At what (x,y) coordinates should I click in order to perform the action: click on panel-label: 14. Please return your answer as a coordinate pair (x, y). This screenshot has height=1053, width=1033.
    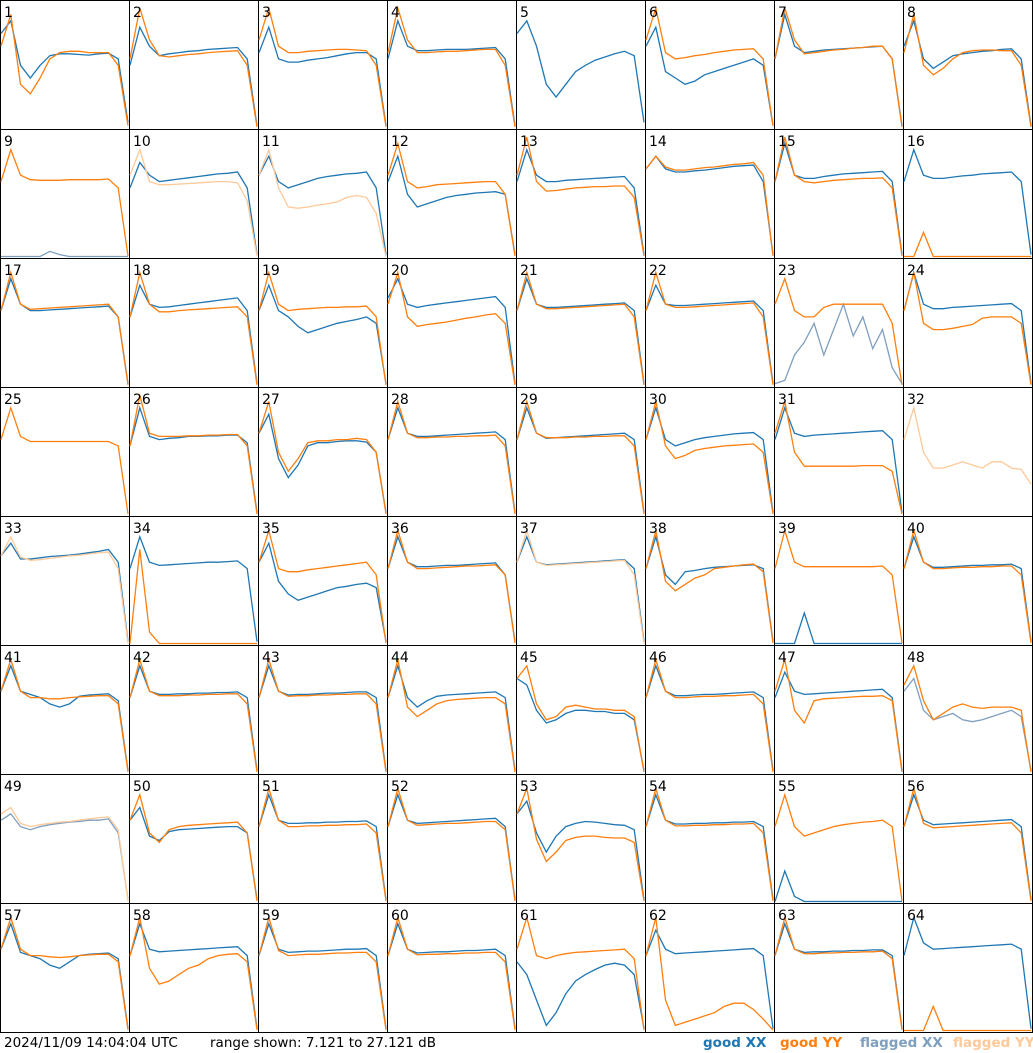
    Looking at the image, I should click on (658, 142).